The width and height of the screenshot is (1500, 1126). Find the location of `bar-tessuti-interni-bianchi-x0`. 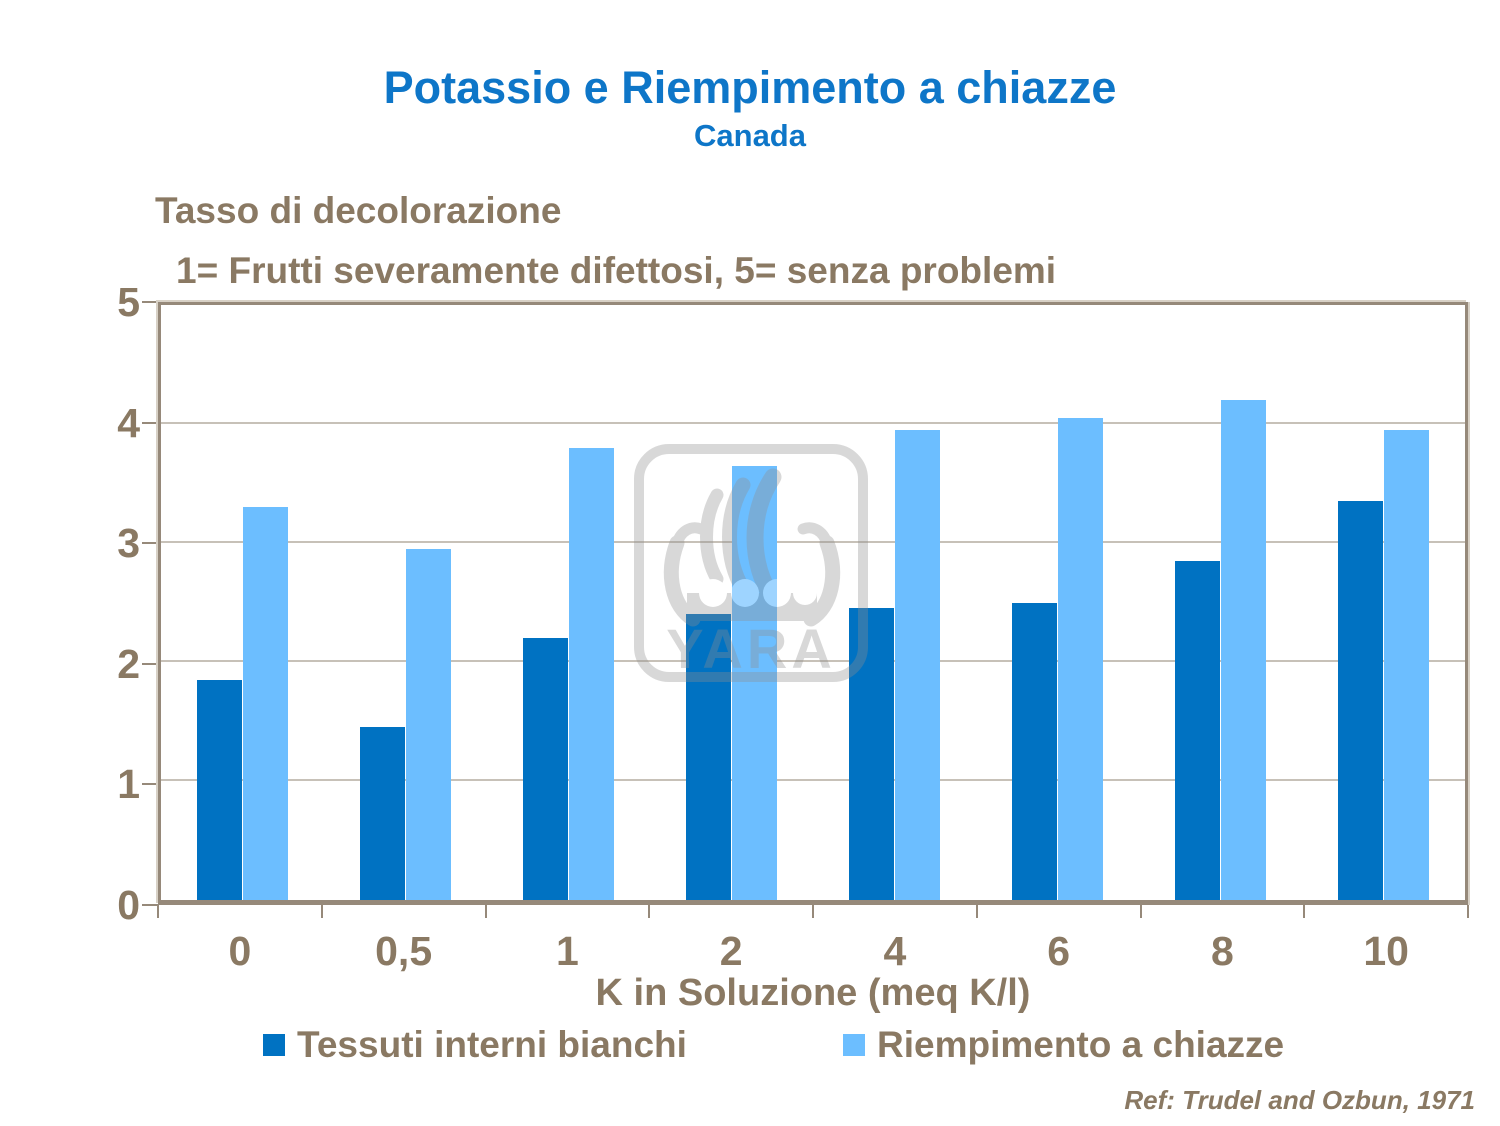

bar-tessuti-interni-bianchi-x0 is located at coordinates (219, 789).